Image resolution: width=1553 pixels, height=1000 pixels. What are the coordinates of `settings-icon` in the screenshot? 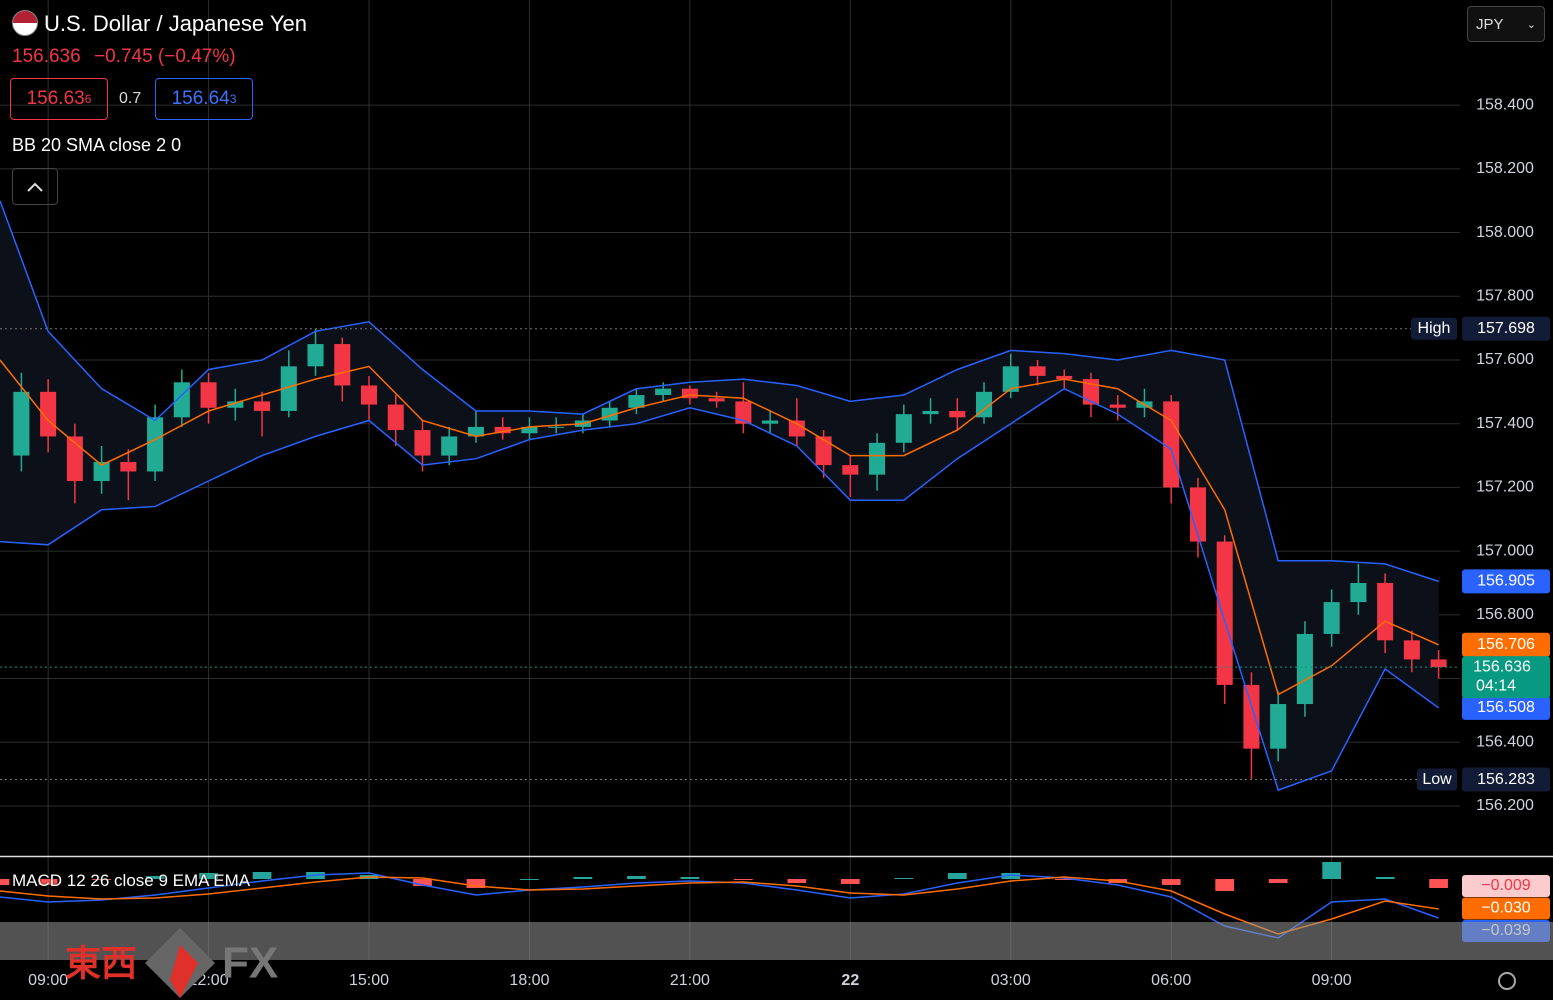 It's located at (1507, 981).